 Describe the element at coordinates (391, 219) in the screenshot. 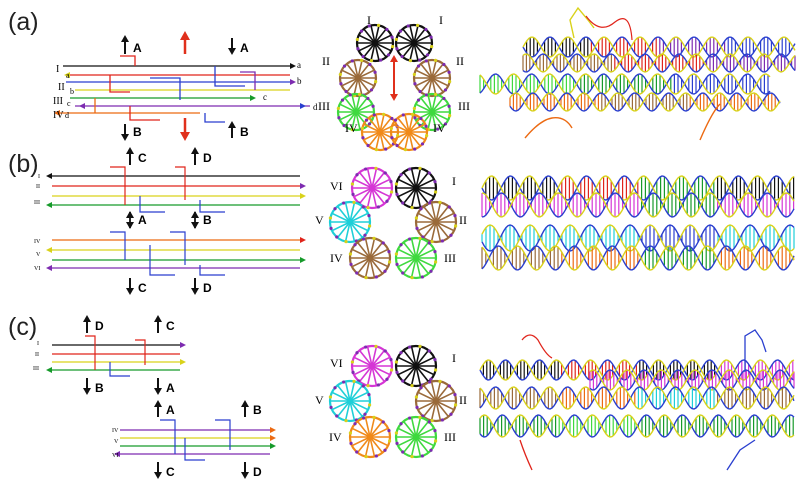

I see `panel-b-ring-labels: VI I V II IV III` at that location.